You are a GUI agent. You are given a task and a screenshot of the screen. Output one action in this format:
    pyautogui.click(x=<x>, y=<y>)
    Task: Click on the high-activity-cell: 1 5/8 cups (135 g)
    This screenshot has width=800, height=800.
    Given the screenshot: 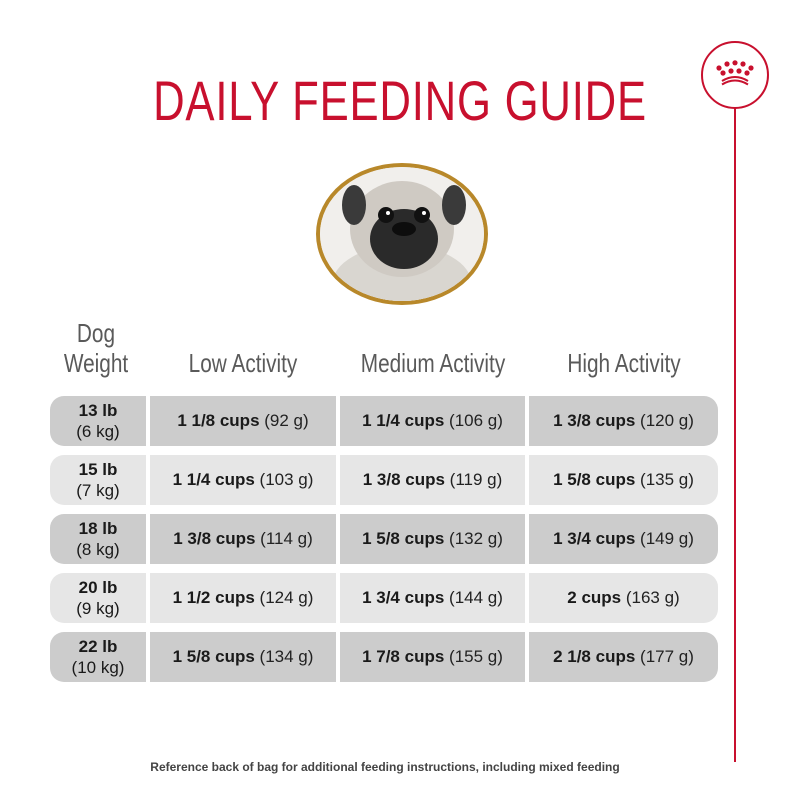 What is the action you would take?
    pyautogui.click(x=623, y=480)
    